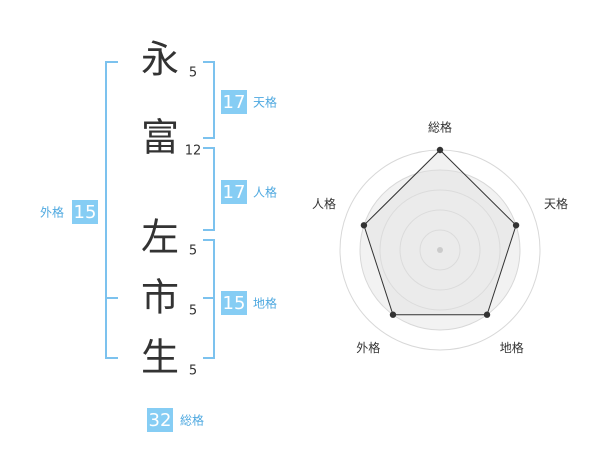  What do you see at coordinates (160, 238) in the screenshot?
I see `name-char: 左` at bounding box center [160, 238].